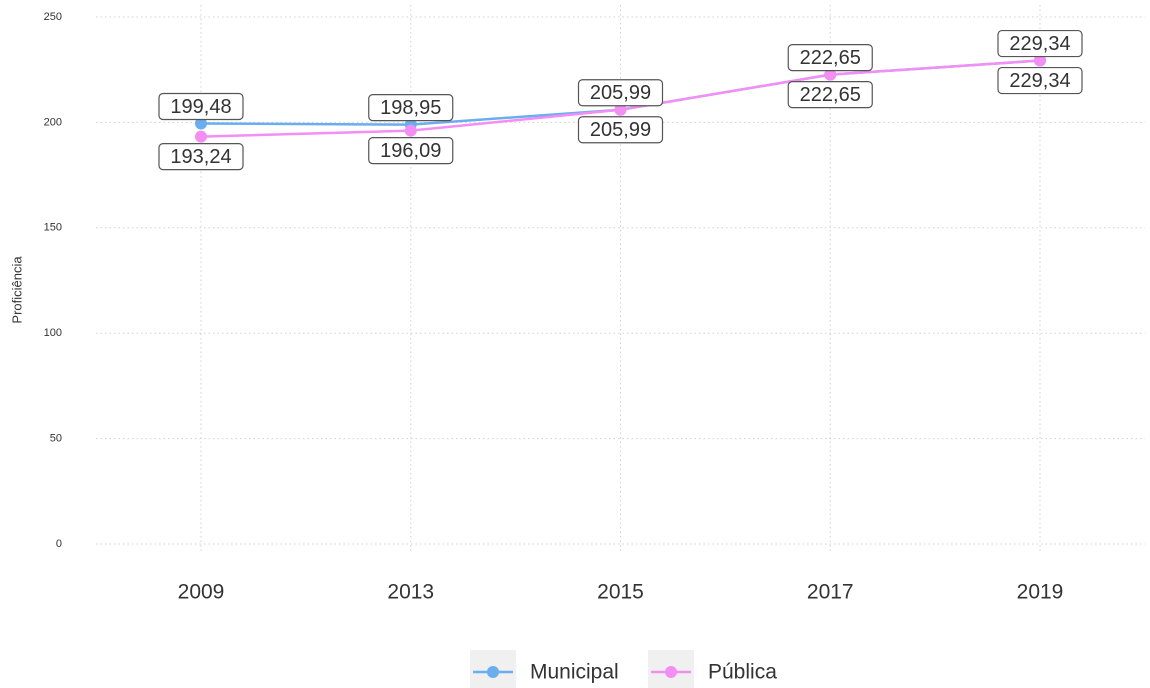 The width and height of the screenshot is (1150, 688). Describe the element at coordinates (59, 544) in the screenshot. I see `y-tick-label: 0` at that location.